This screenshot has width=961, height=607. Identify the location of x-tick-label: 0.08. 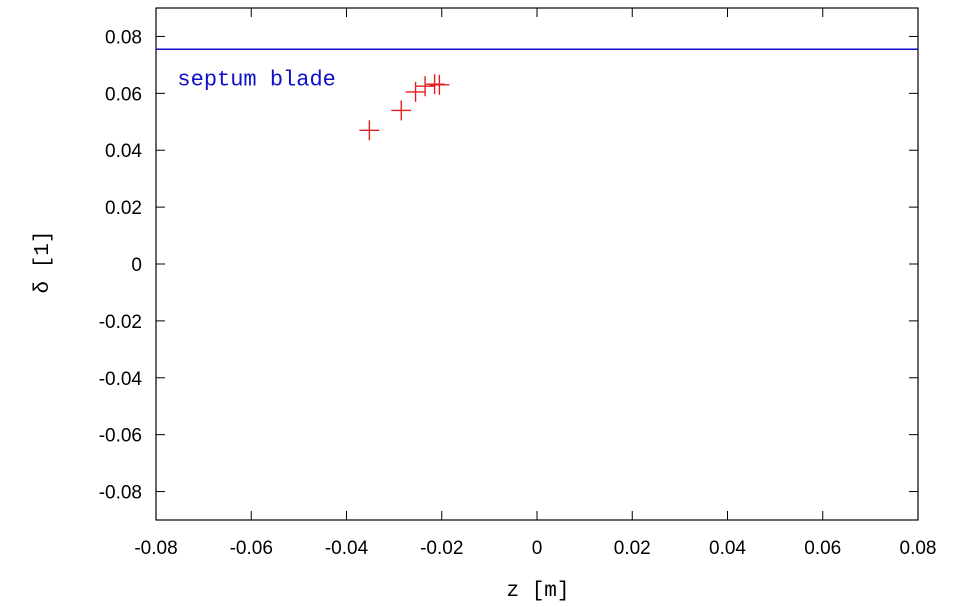
(918, 548).